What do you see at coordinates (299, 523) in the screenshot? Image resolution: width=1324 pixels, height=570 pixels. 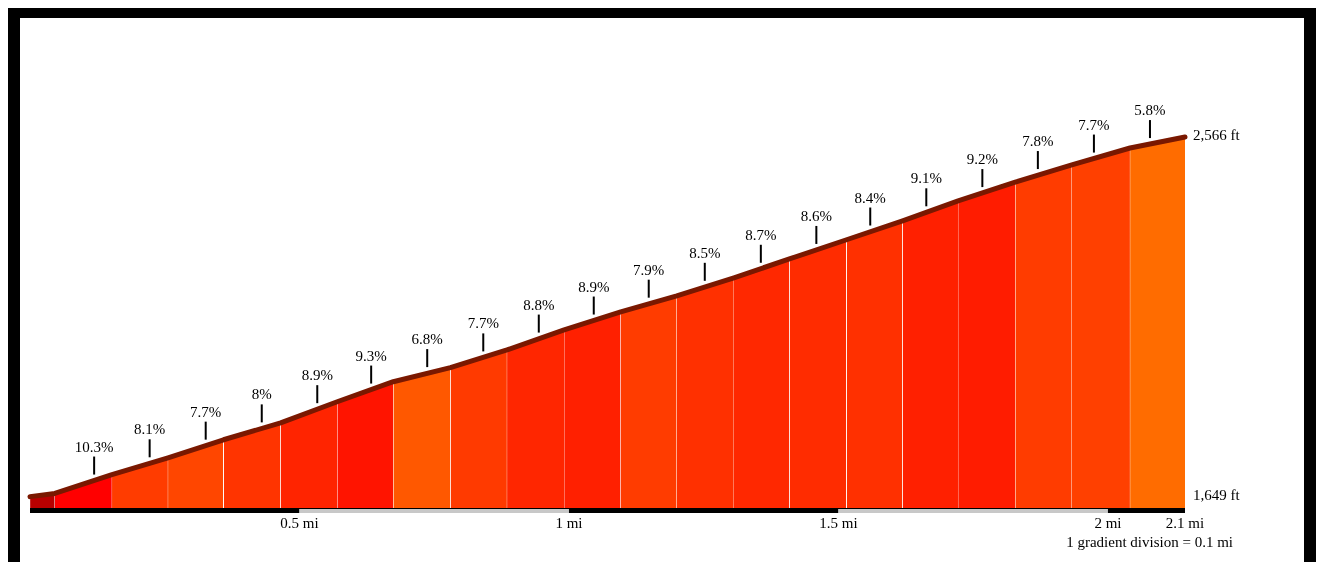 I see `x-tick-label: 0.5 mi` at bounding box center [299, 523].